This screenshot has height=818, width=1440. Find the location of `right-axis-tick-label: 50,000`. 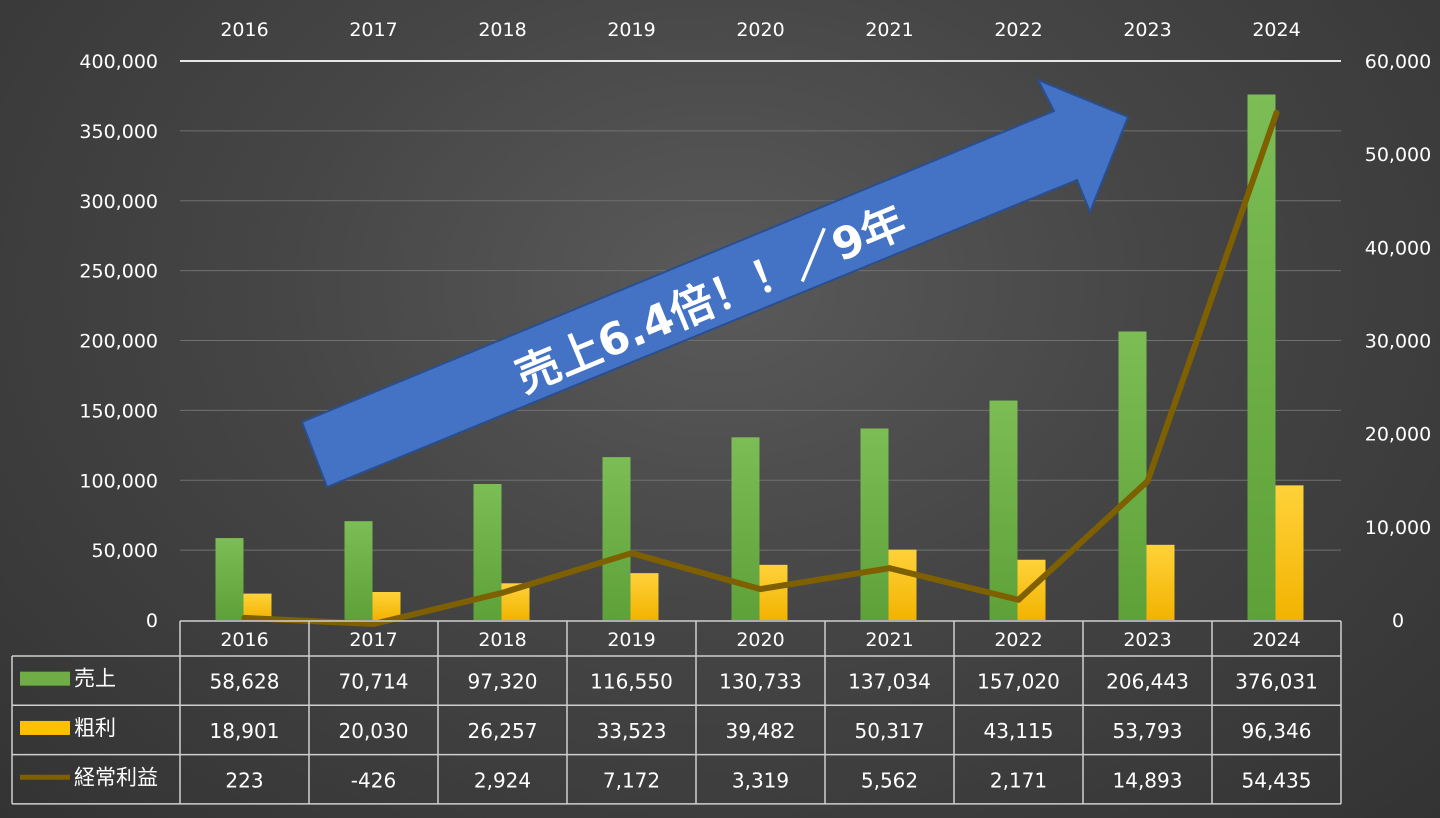

right-axis-tick-label: 50,000 is located at coordinates (1398, 155).